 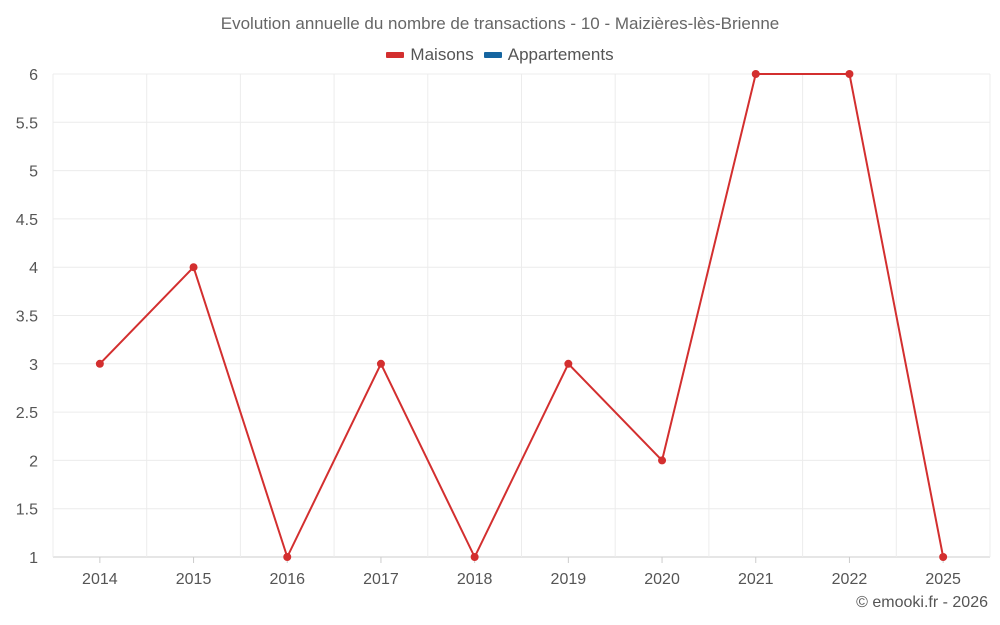 I want to click on y-tick-label: 4.5, so click(x=27, y=220).